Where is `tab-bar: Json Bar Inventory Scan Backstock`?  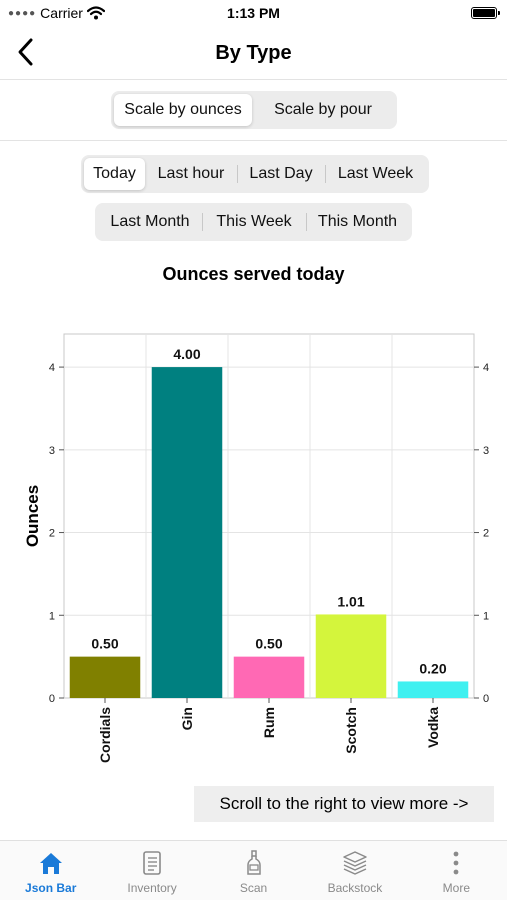 tab-bar: Json Bar Inventory Scan Backstock is located at coordinates (253, 870).